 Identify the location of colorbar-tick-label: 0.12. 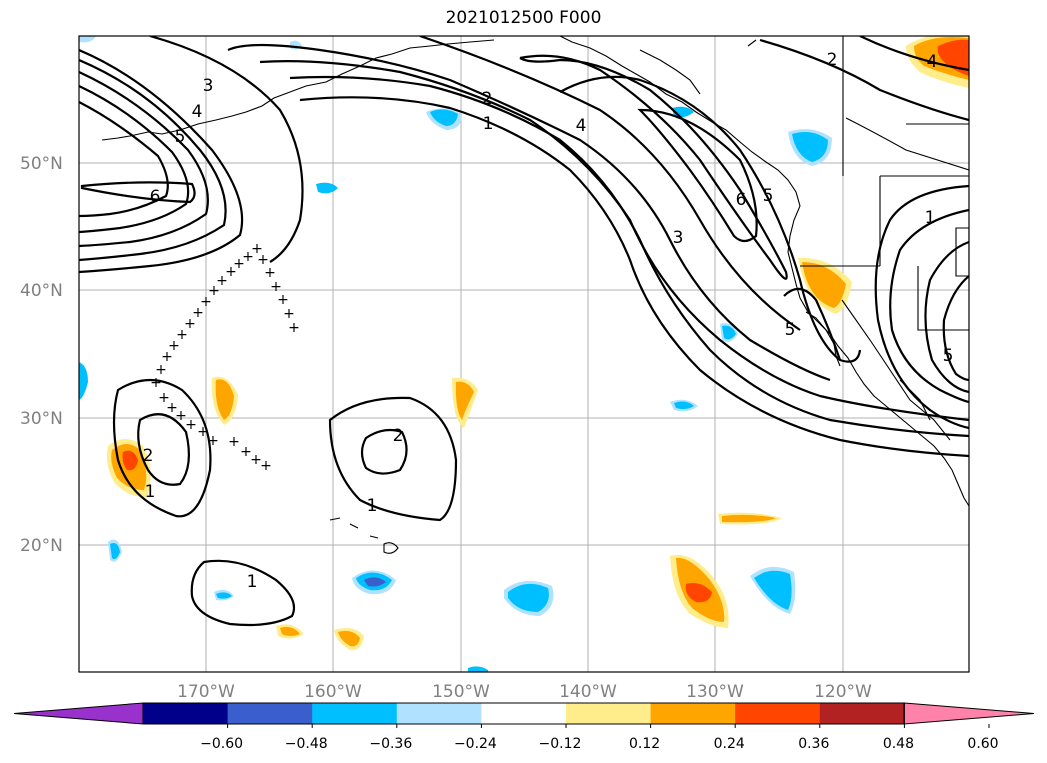
(644, 744).